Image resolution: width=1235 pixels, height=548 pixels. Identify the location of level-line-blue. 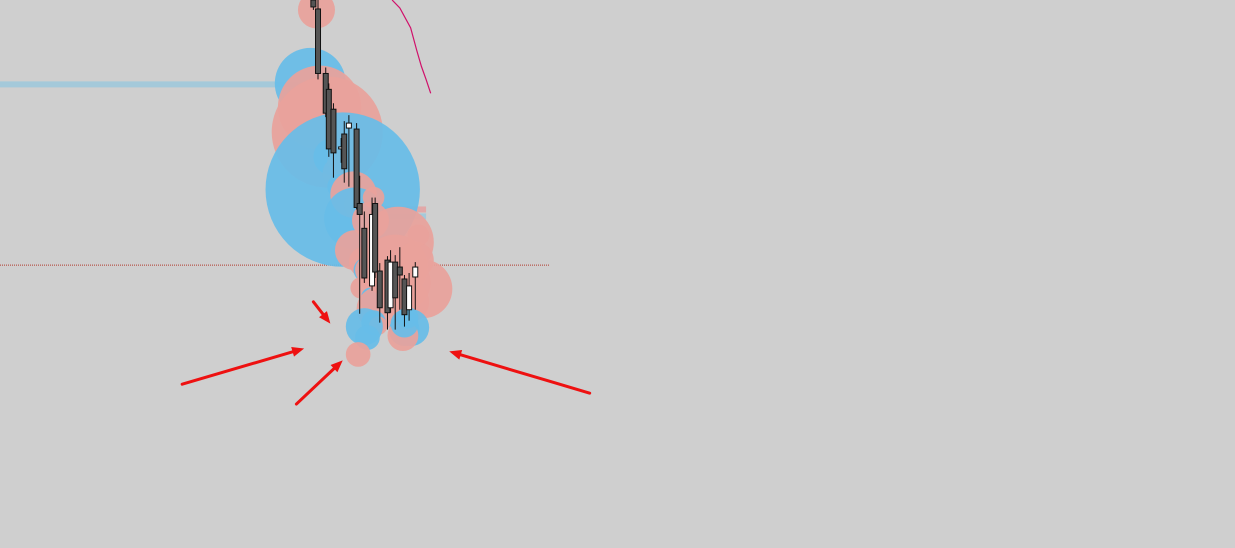
(149, 84).